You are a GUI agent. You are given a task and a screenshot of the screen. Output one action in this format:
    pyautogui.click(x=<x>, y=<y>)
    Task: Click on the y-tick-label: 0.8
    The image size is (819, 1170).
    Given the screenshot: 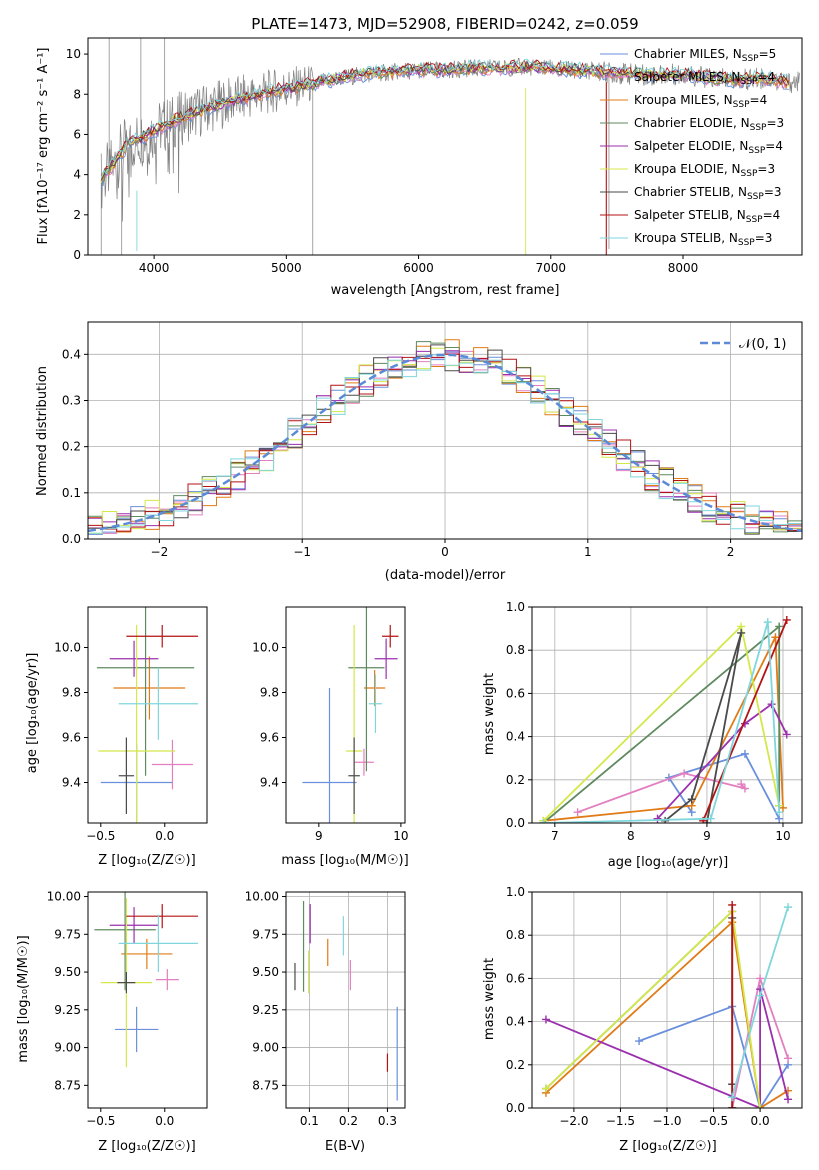 What is the action you would take?
    pyautogui.click(x=515, y=650)
    